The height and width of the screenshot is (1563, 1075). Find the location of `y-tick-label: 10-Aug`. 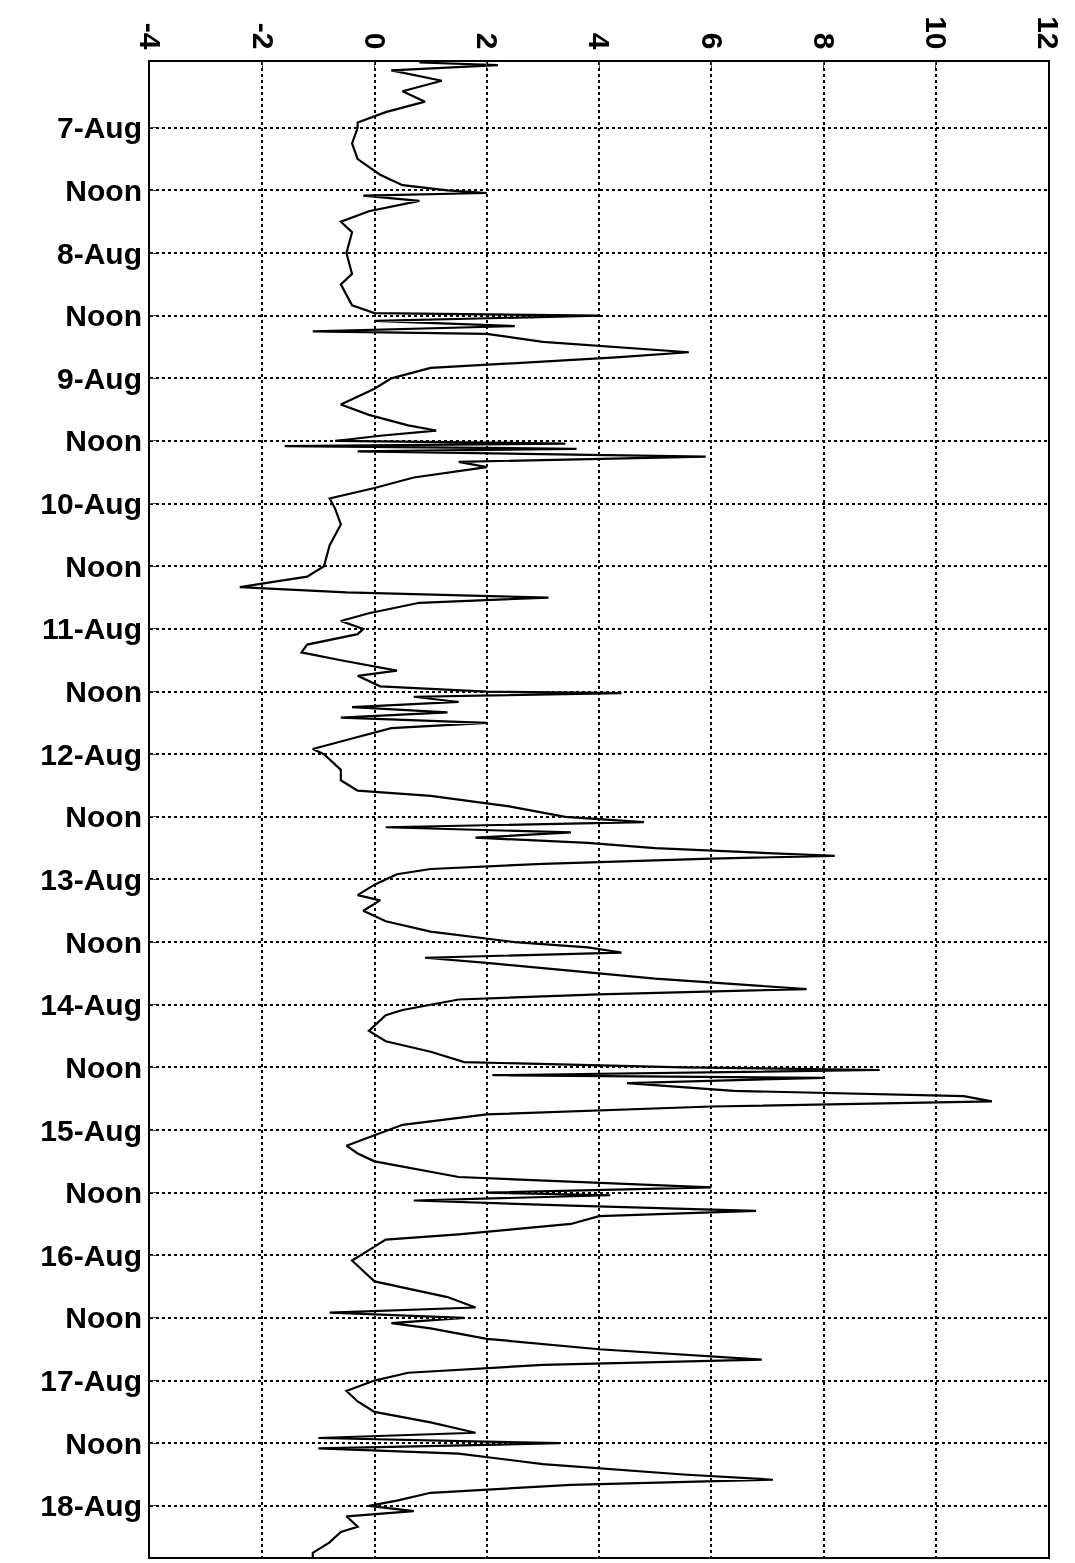

y-tick-label: 10-Aug is located at coordinates (91, 504).